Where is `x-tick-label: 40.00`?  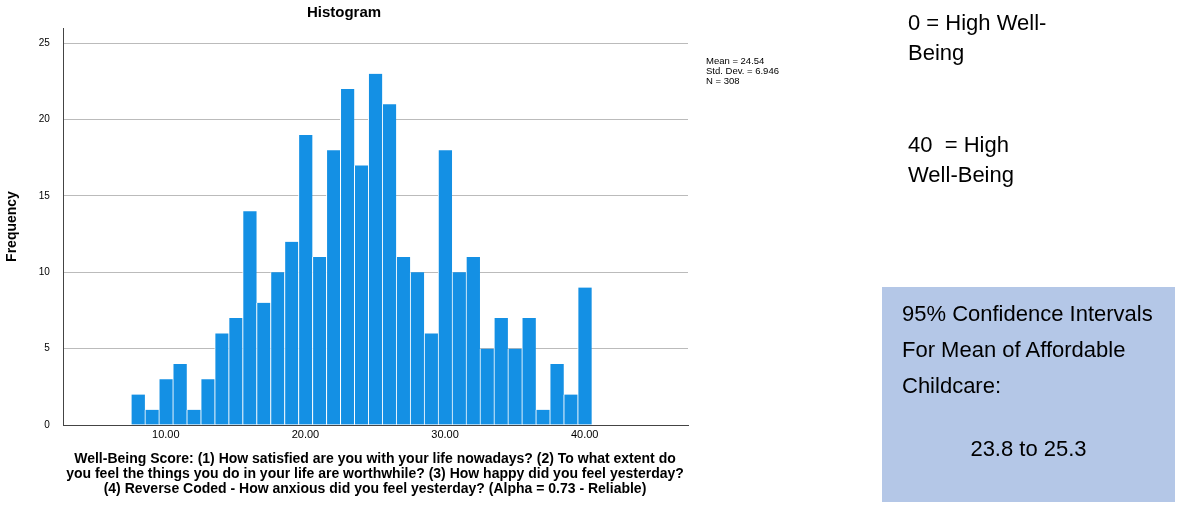 x-tick-label: 40.00 is located at coordinates (584, 433).